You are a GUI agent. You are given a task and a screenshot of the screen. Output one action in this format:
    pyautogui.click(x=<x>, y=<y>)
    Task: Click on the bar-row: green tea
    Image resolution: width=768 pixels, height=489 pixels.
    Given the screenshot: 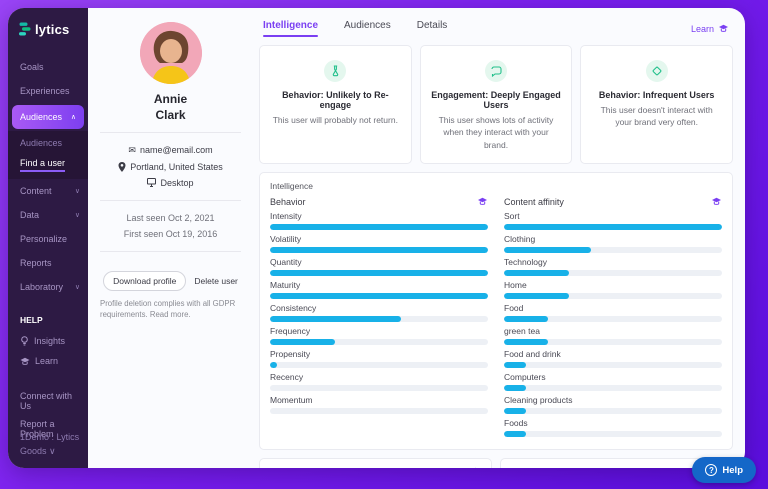 What is the action you would take?
    pyautogui.click(x=613, y=335)
    